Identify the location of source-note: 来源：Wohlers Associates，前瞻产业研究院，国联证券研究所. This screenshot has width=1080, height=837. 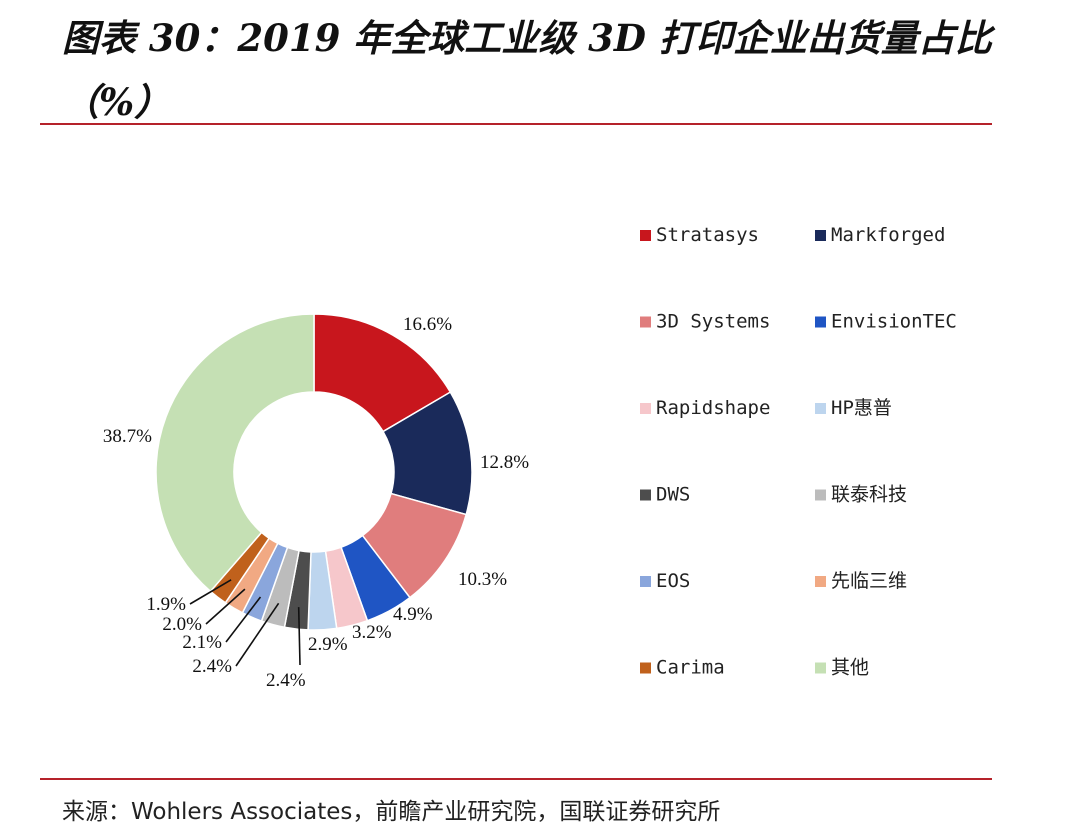
(391, 812).